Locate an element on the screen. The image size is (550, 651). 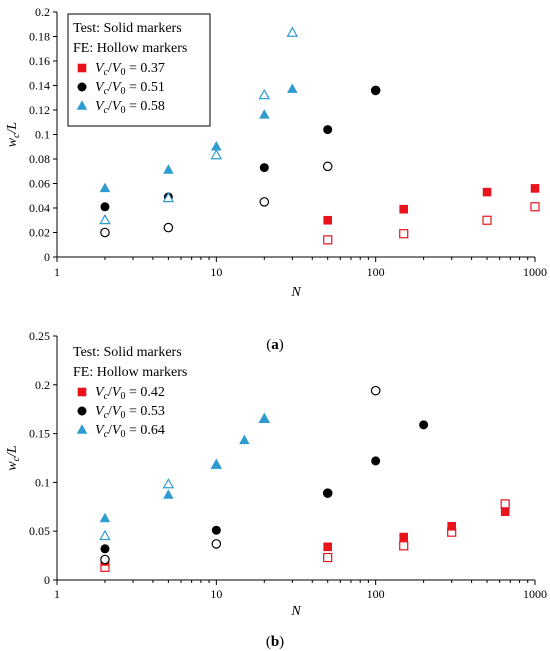
legend-entry: Vc/V0 = 0.64 is located at coordinates (130, 431).